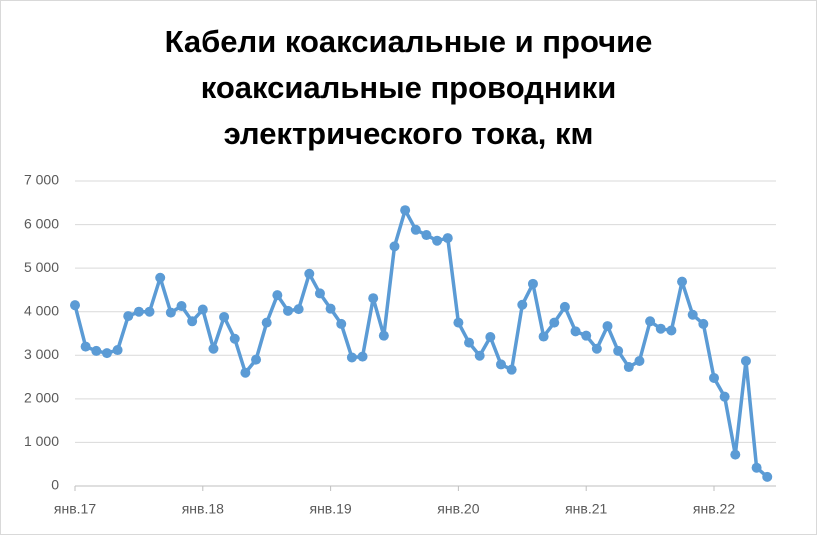  I want to click on x-tick-label: янв.22, so click(714, 509).